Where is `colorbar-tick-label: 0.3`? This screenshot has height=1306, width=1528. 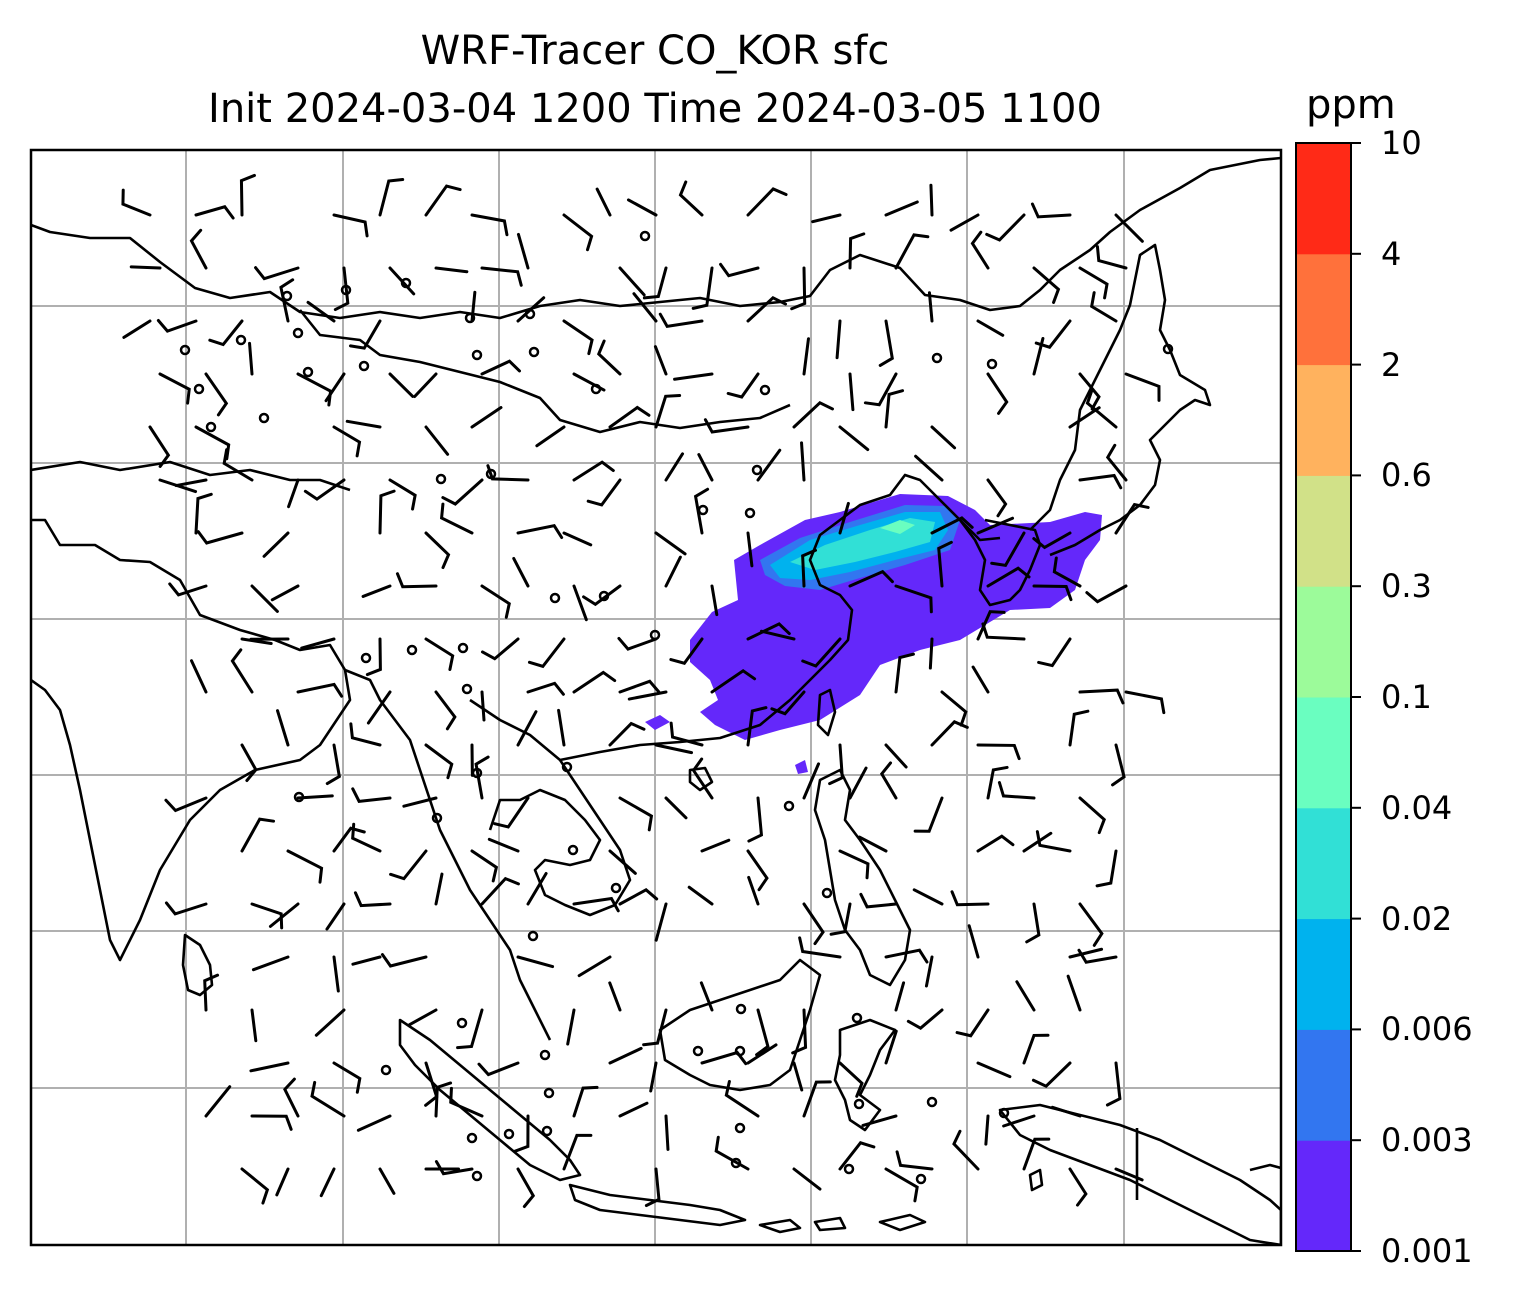 colorbar-tick-label: 0.3 is located at coordinates (1406, 586).